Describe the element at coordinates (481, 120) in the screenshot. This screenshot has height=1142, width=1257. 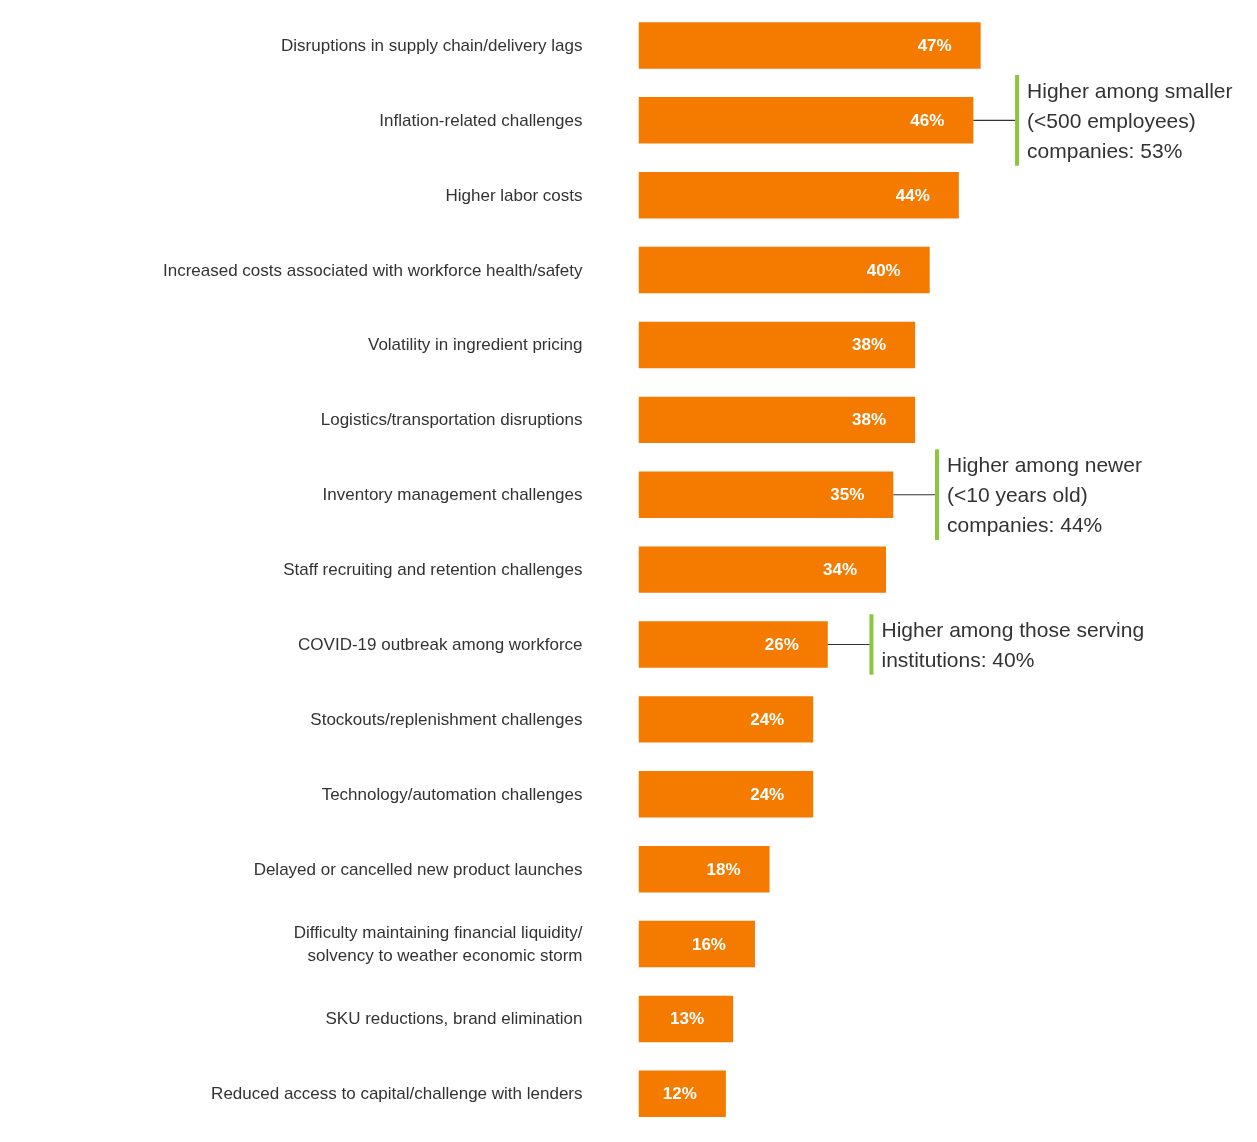
I see `y-tick-label: Inflation-related challenges` at that location.